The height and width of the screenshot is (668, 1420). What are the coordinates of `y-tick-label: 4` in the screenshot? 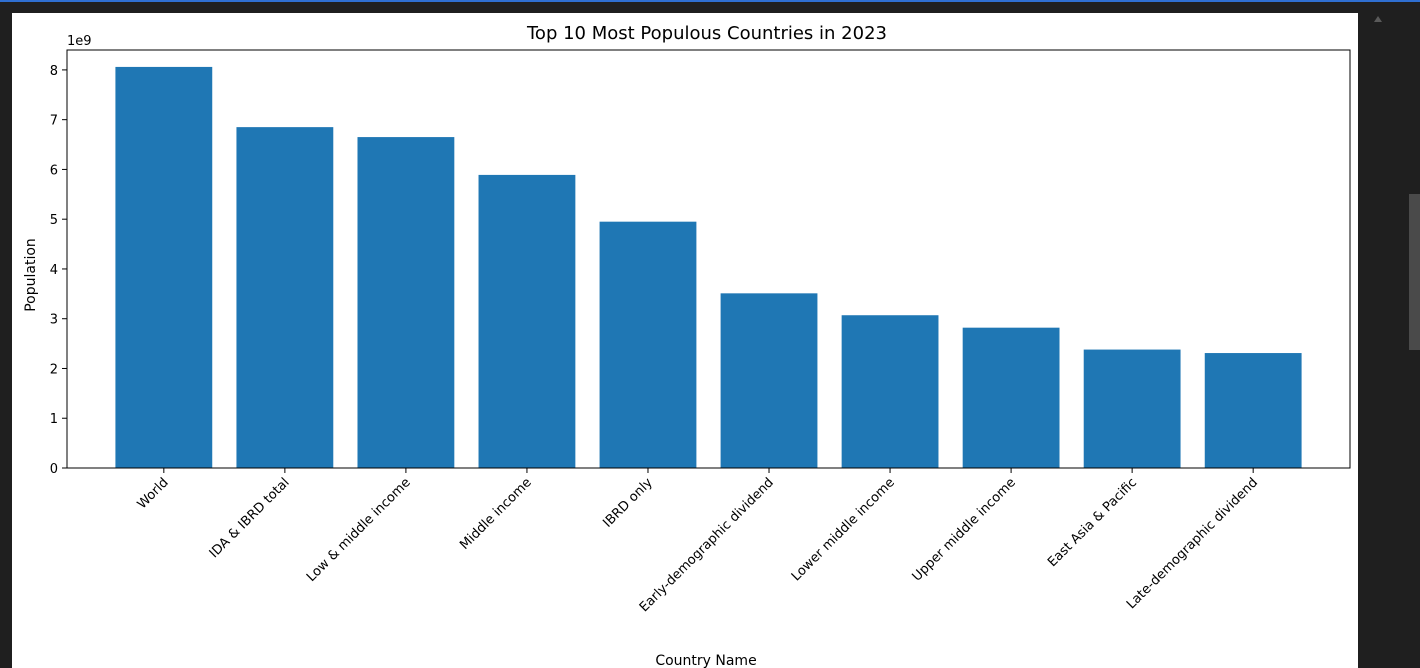 It's located at (54, 270).